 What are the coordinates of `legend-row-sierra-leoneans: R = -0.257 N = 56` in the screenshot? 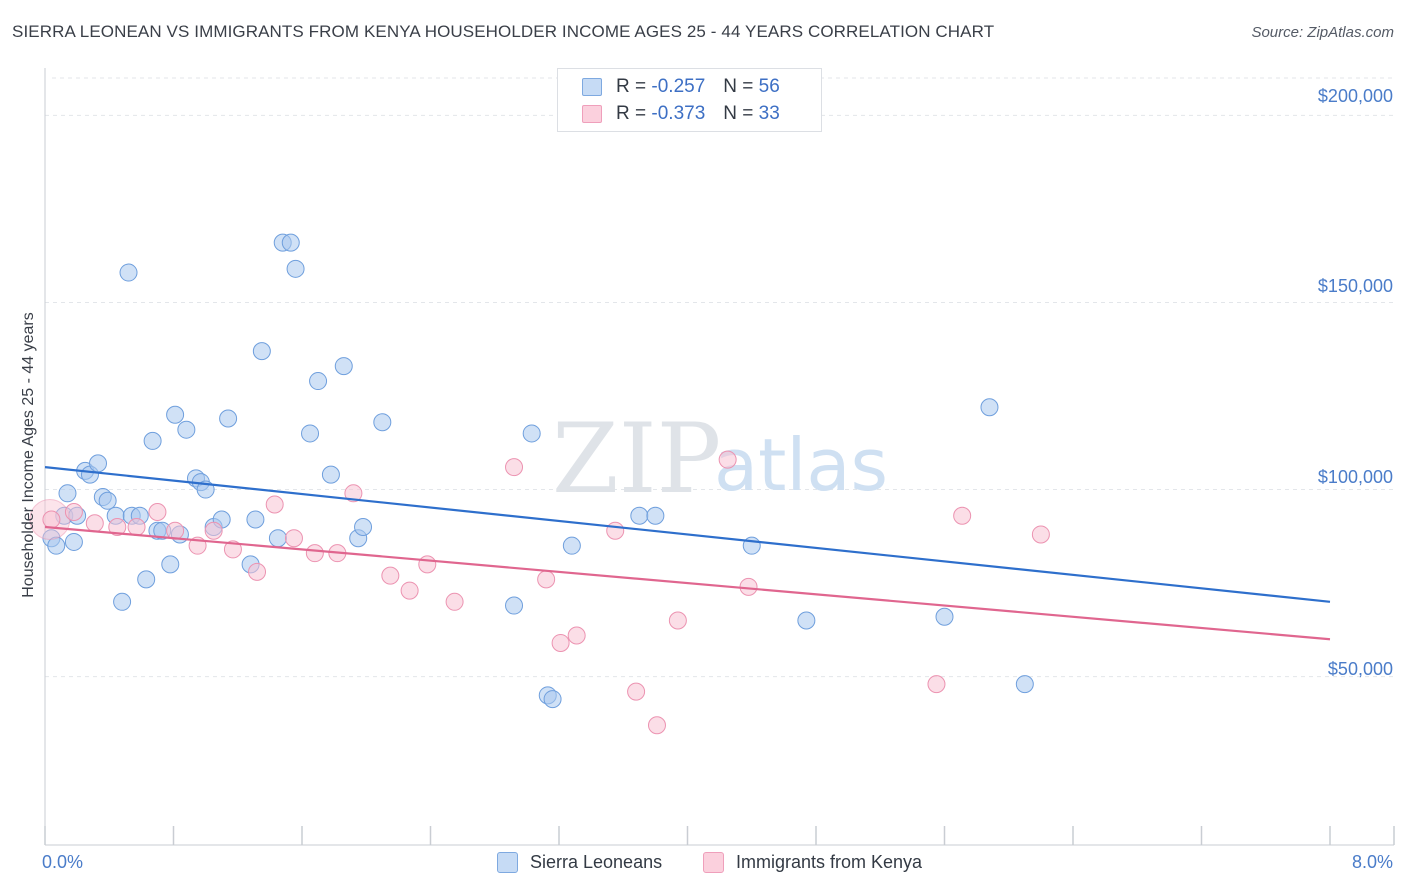 It's located at (681, 87).